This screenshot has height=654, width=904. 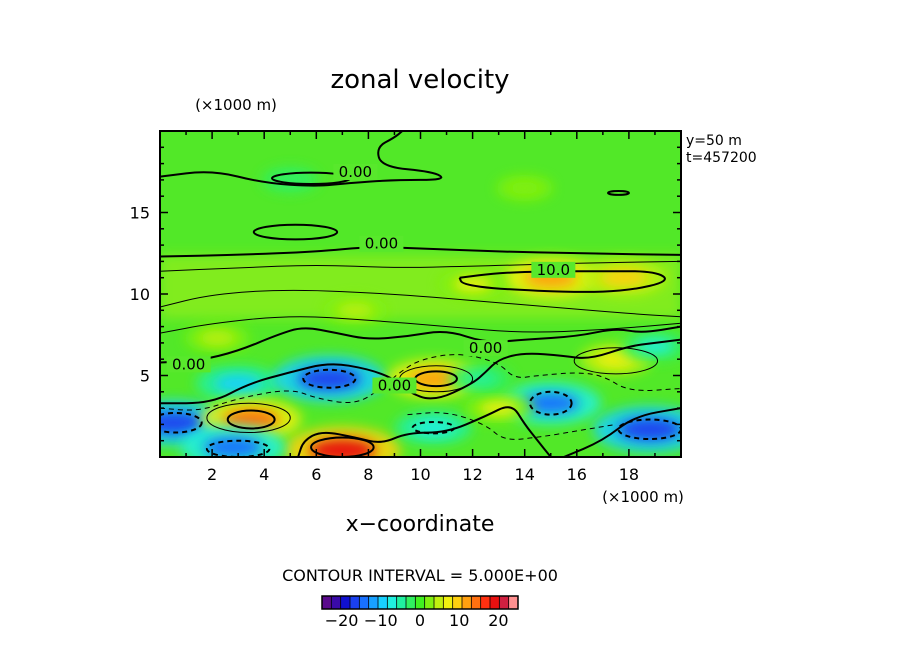 What do you see at coordinates (419, 80) in the screenshot?
I see `chart-title: zonal velocity` at bounding box center [419, 80].